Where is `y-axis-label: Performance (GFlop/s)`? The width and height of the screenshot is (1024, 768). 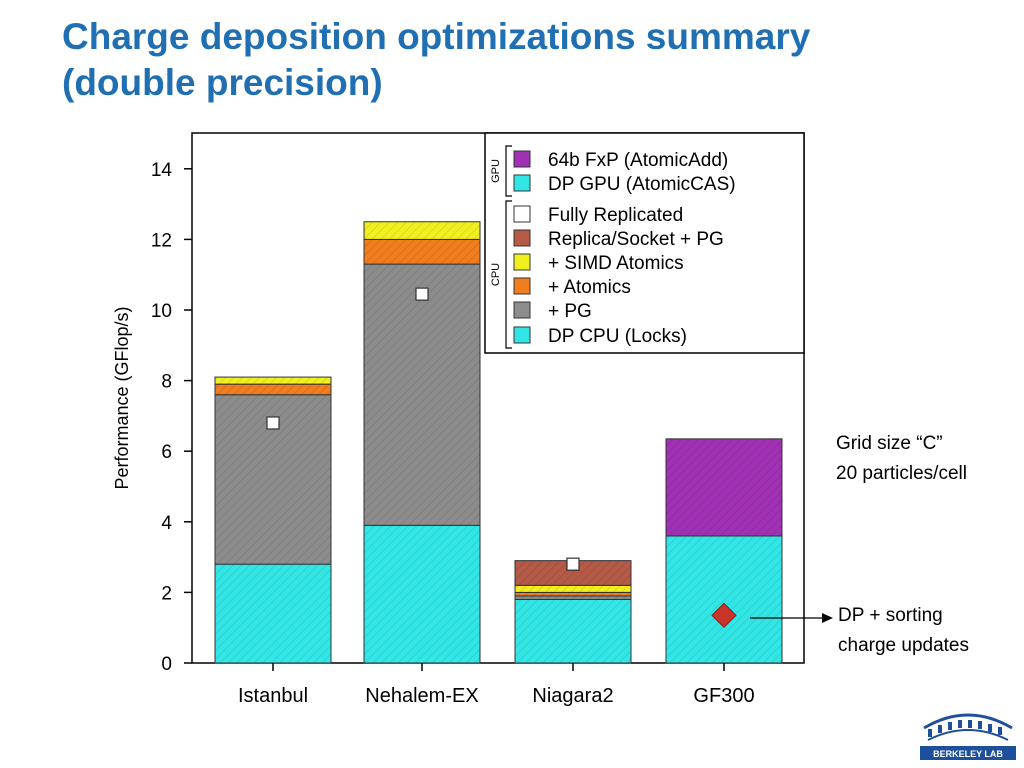 y-axis-label: Performance (GFlop/s) is located at coordinates (122, 397).